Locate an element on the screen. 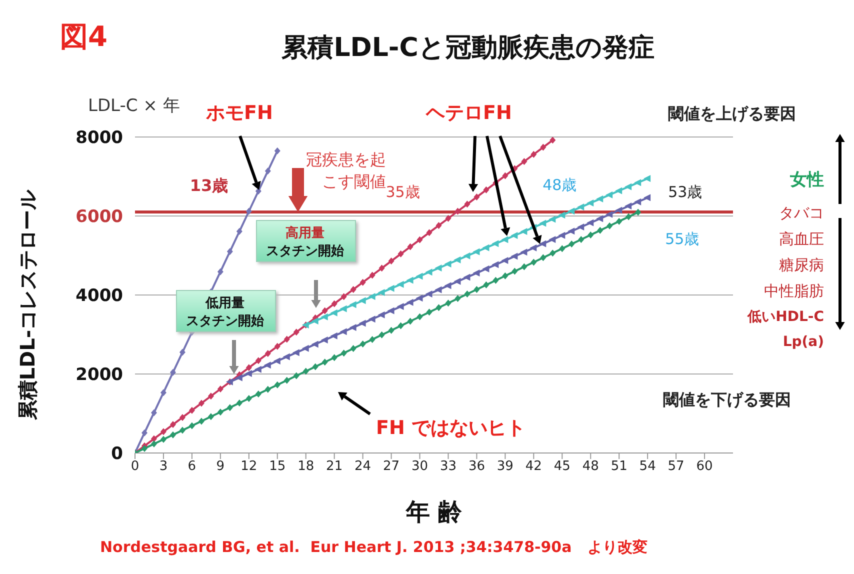 This screenshot has width=854, height=574. annotation: 低用量 is located at coordinates (225, 303).